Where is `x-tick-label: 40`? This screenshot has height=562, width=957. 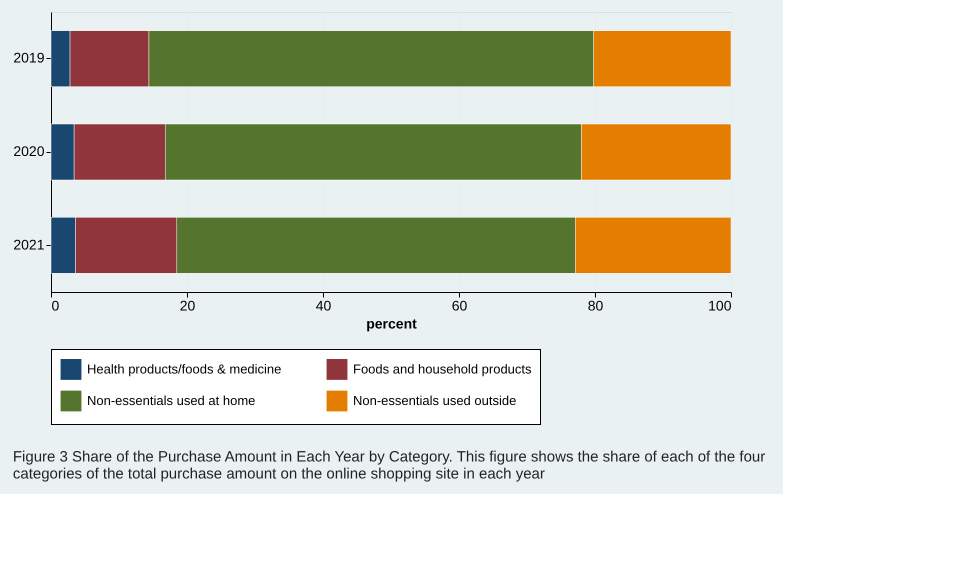 x-tick-label: 40 is located at coordinates (324, 306).